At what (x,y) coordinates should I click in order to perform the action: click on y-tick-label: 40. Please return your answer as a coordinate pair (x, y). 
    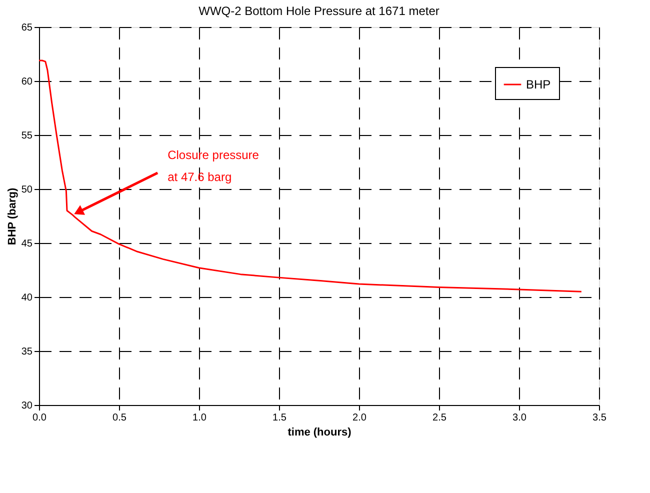
    Looking at the image, I should click on (27, 298).